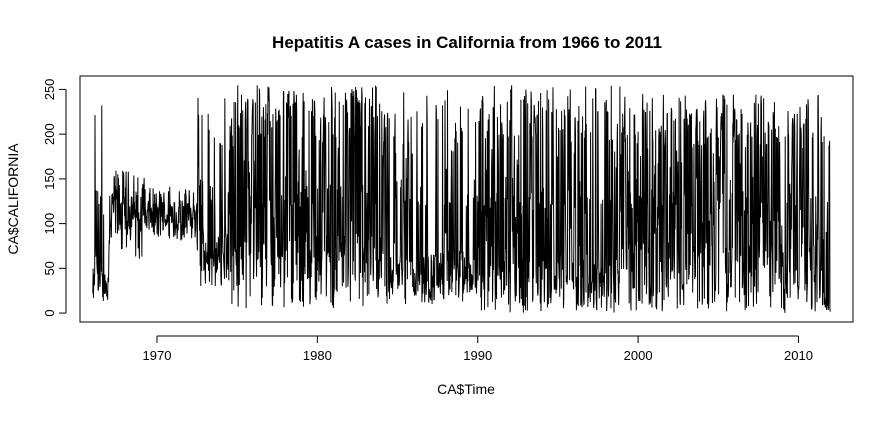  Describe the element at coordinates (49, 90) in the screenshot. I see `y-tick-label: 250` at that location.